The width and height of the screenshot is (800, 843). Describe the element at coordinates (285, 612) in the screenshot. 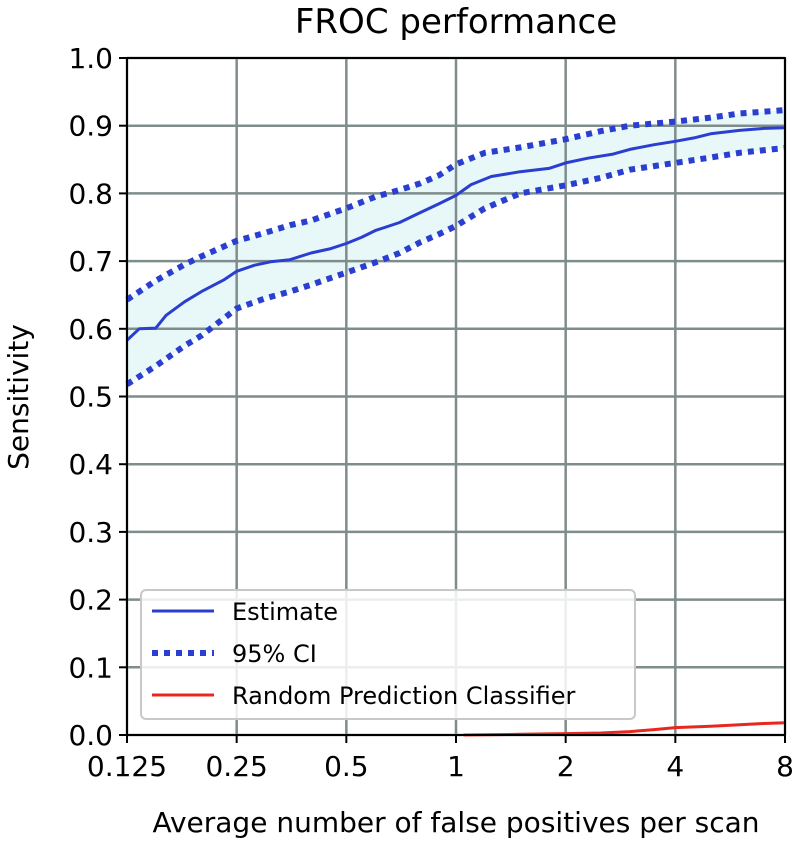

I see `legend-label-estimate: Estimate` at that location.